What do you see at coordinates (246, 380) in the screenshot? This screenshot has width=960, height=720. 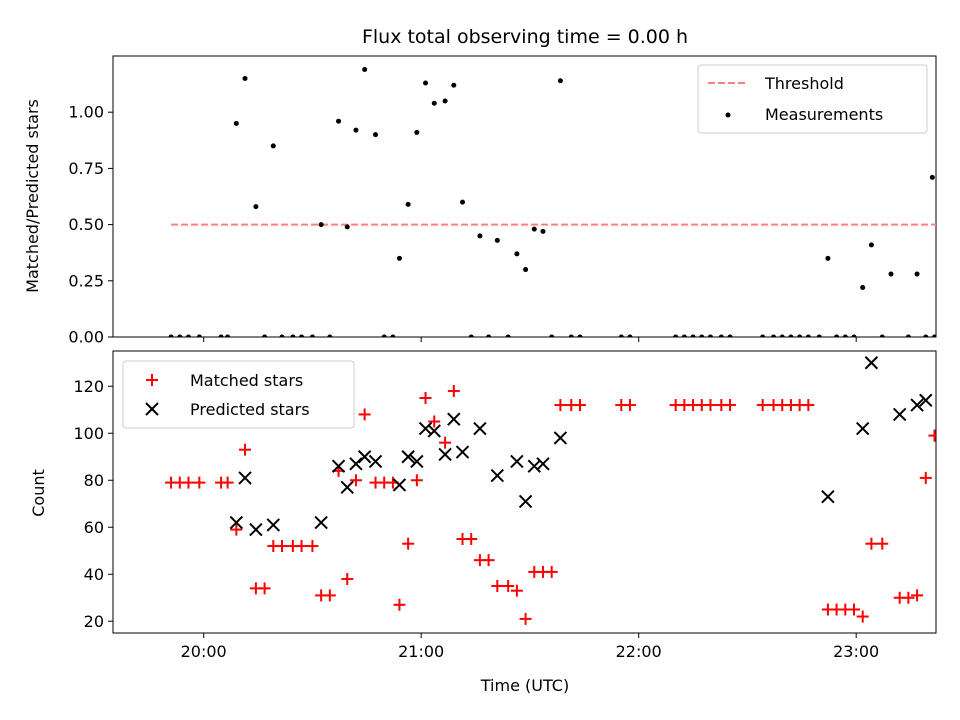 I see `legend-matched-label: Matched stars` at bounding box center [246, 380].